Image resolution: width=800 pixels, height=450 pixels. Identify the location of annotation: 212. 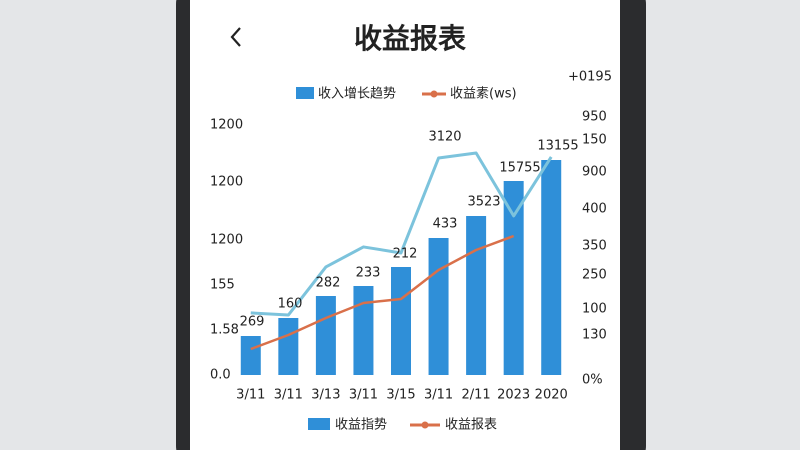
(405, 254).